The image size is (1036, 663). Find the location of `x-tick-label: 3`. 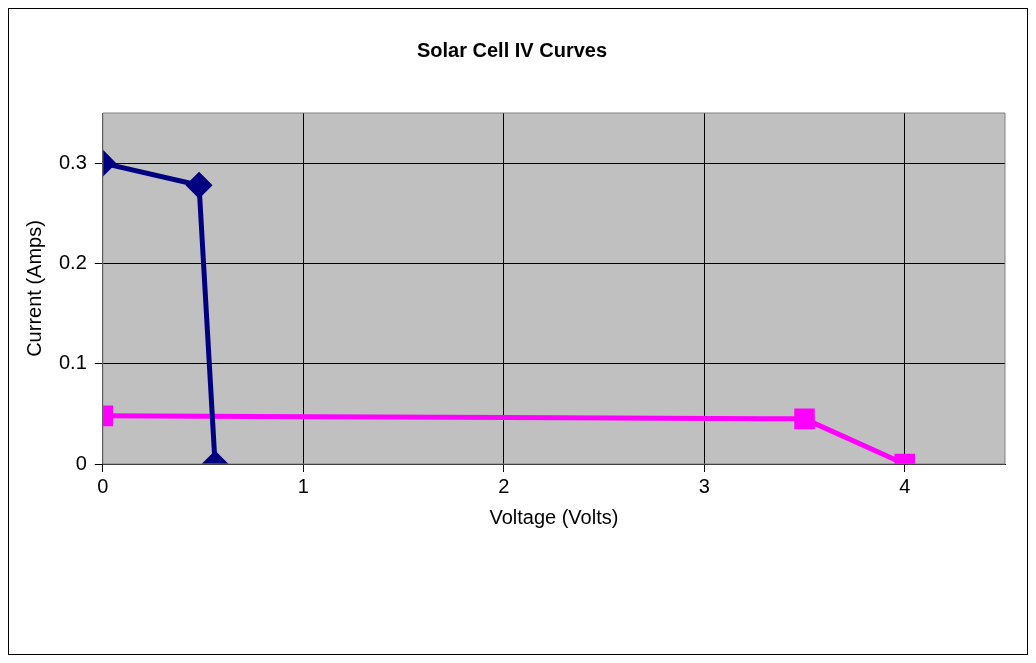

x-tick-label: 3 is located at coordinates (704, 485).